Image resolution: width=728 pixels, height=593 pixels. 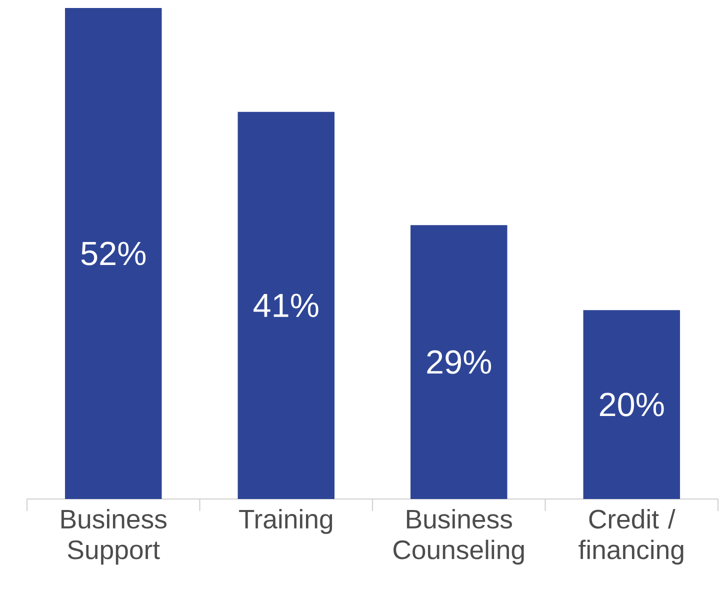 I want to click on data-label: 52%, so click(x=113, y=254).